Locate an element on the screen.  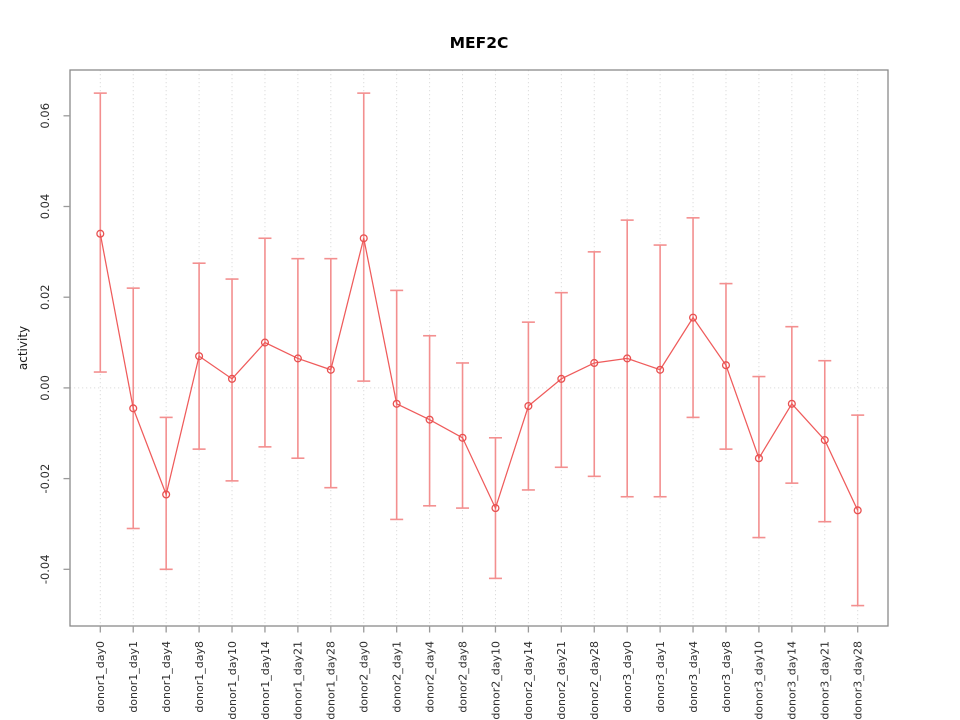
x-category-label: donor1_day10 is located at coordinates (232, 680).